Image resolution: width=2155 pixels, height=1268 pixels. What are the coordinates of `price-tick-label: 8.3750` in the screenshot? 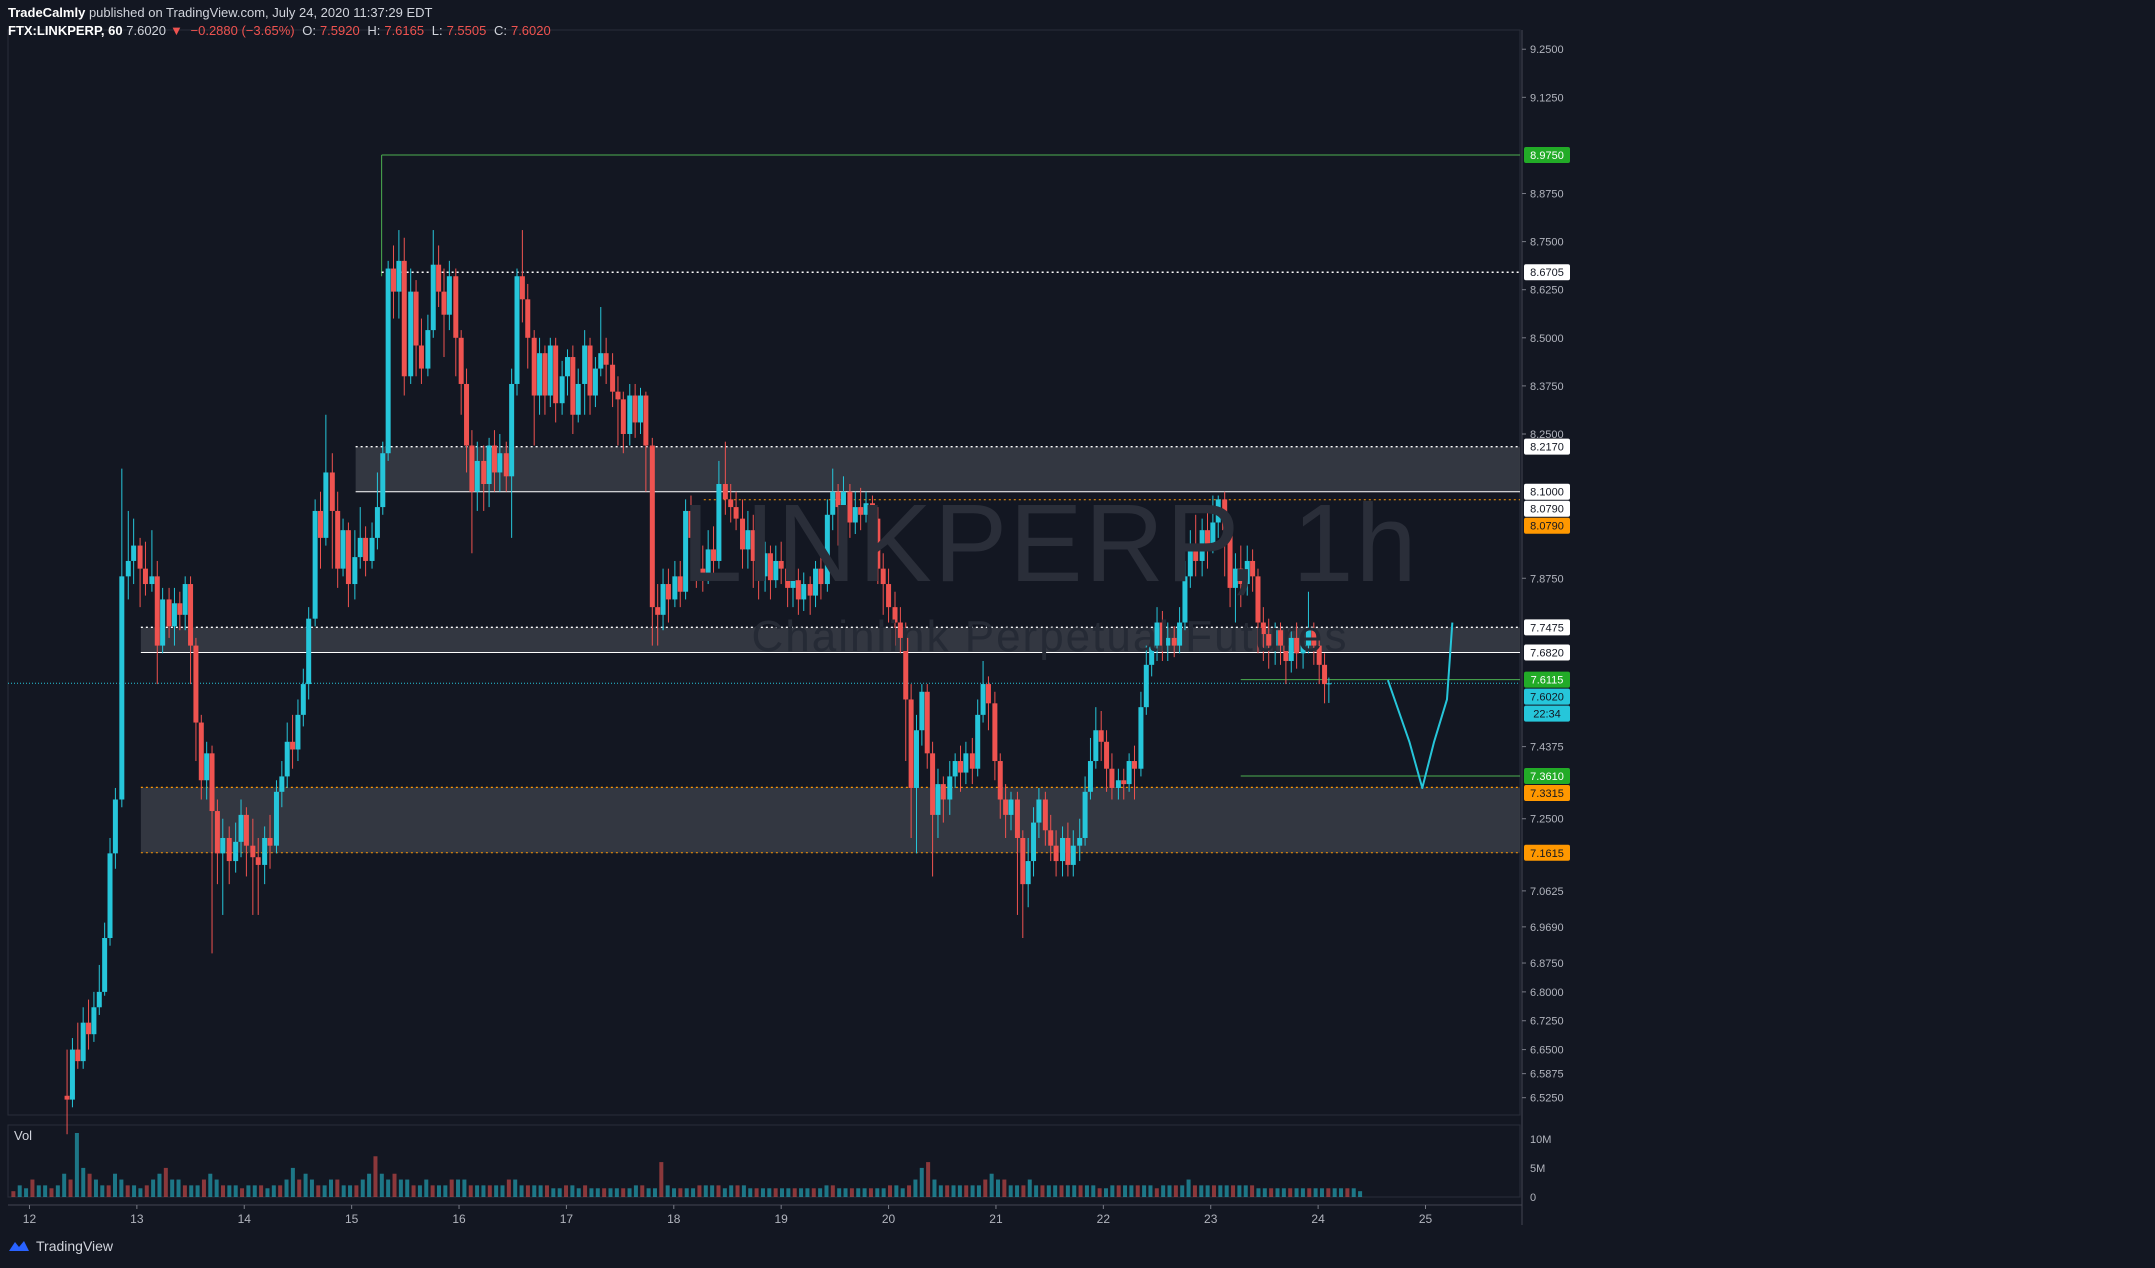 It's located at (1547, 387).